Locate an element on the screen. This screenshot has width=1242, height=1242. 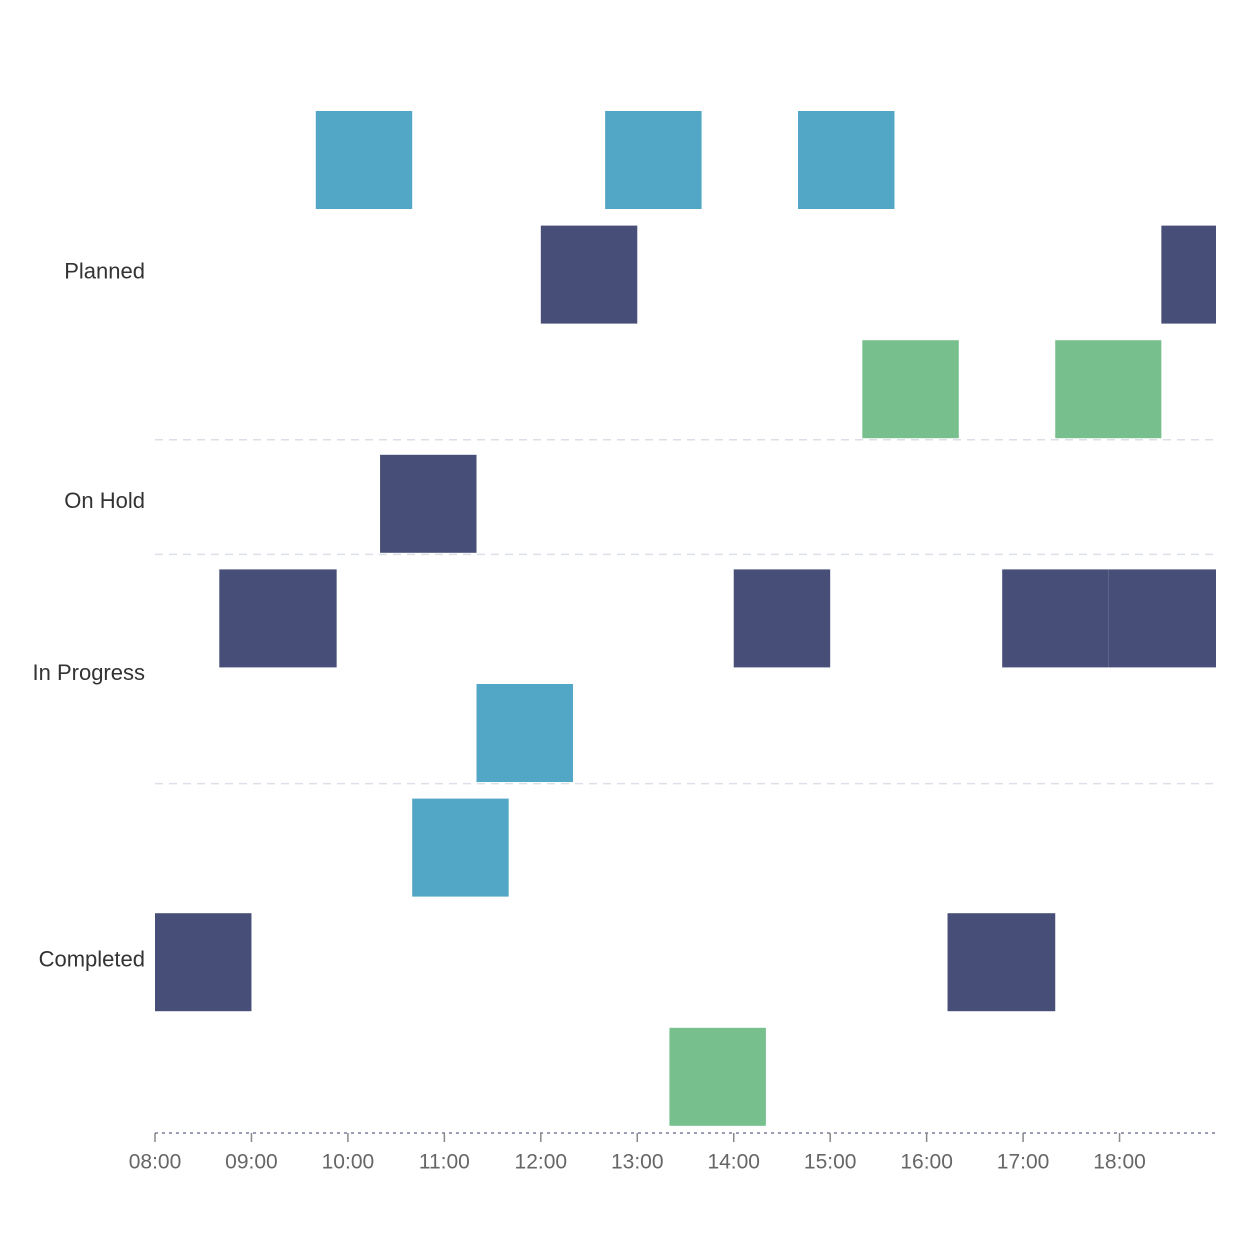
x-tick-label-0800: 08:00 is located at coordinates (155, 1162).